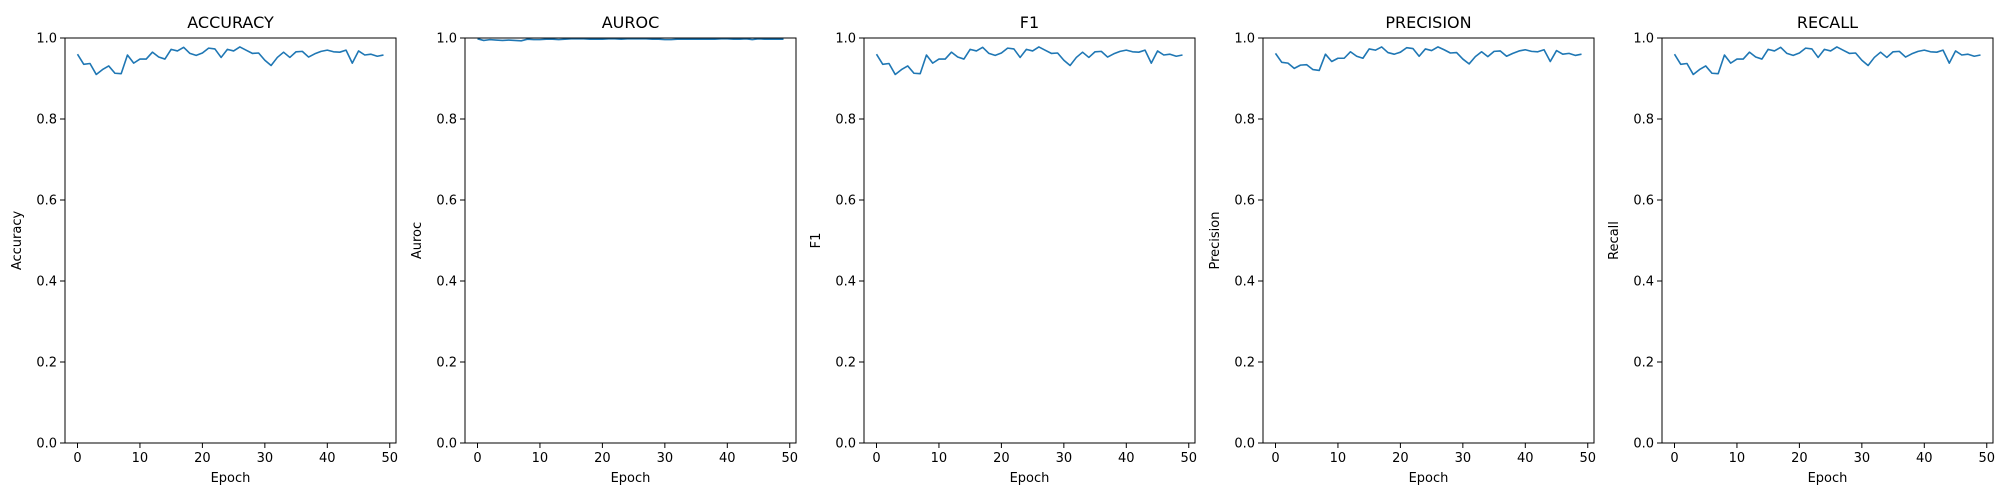  What do you see at coordinates (46, 120) in the screenshot?
I see `accuracy-ytick-label: 0.8` at bounding box center [46, 120].